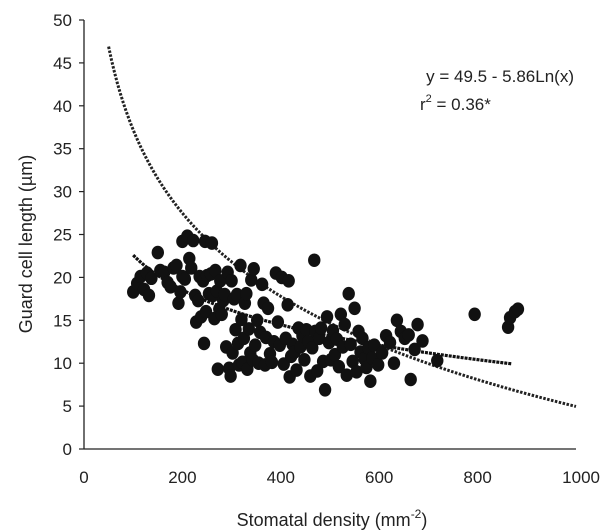 The height and width of the screenshot is (532, 612). I want to click on r-squared-value: = 0.36*, so click(461, 104).